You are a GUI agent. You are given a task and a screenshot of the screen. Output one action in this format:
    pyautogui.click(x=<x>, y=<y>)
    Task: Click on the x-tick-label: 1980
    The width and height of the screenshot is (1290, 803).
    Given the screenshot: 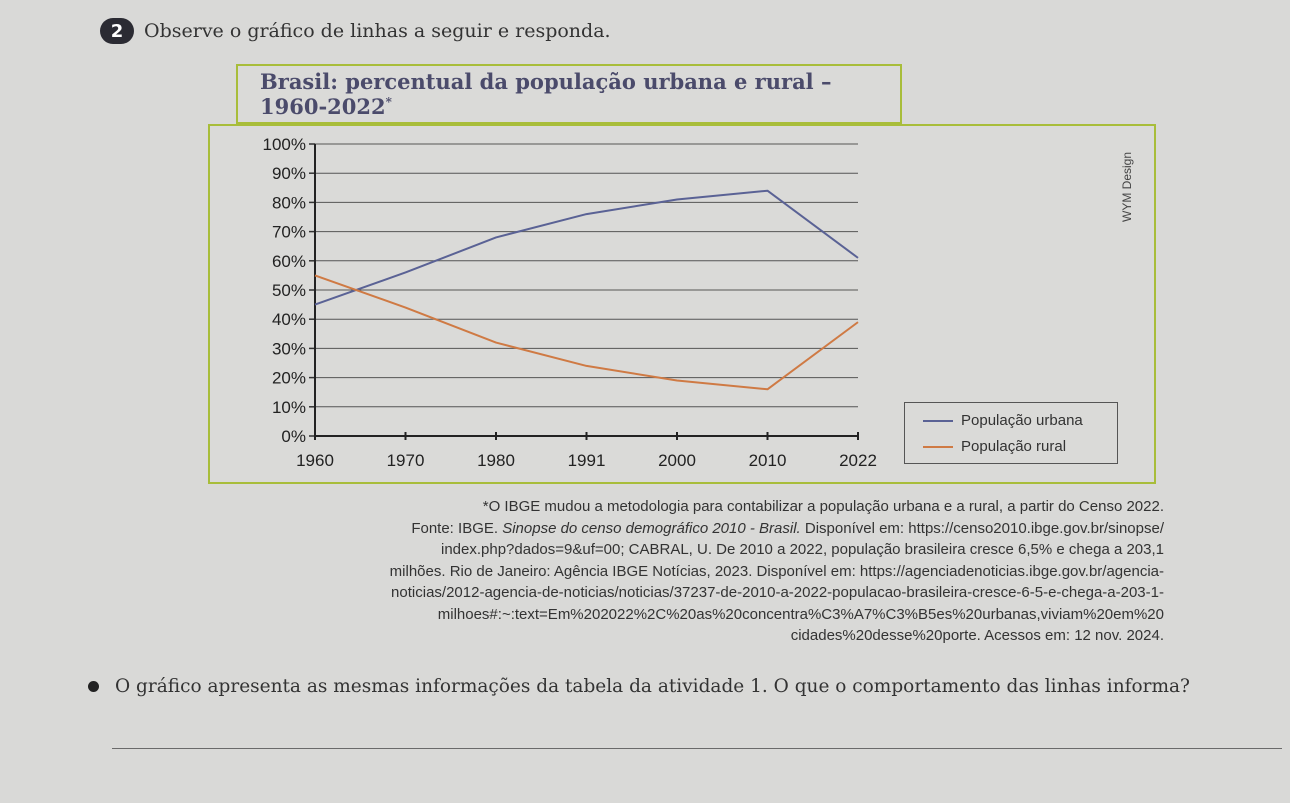 What is the action you would take?
    pyautogui.click(x=496, y=460)
    